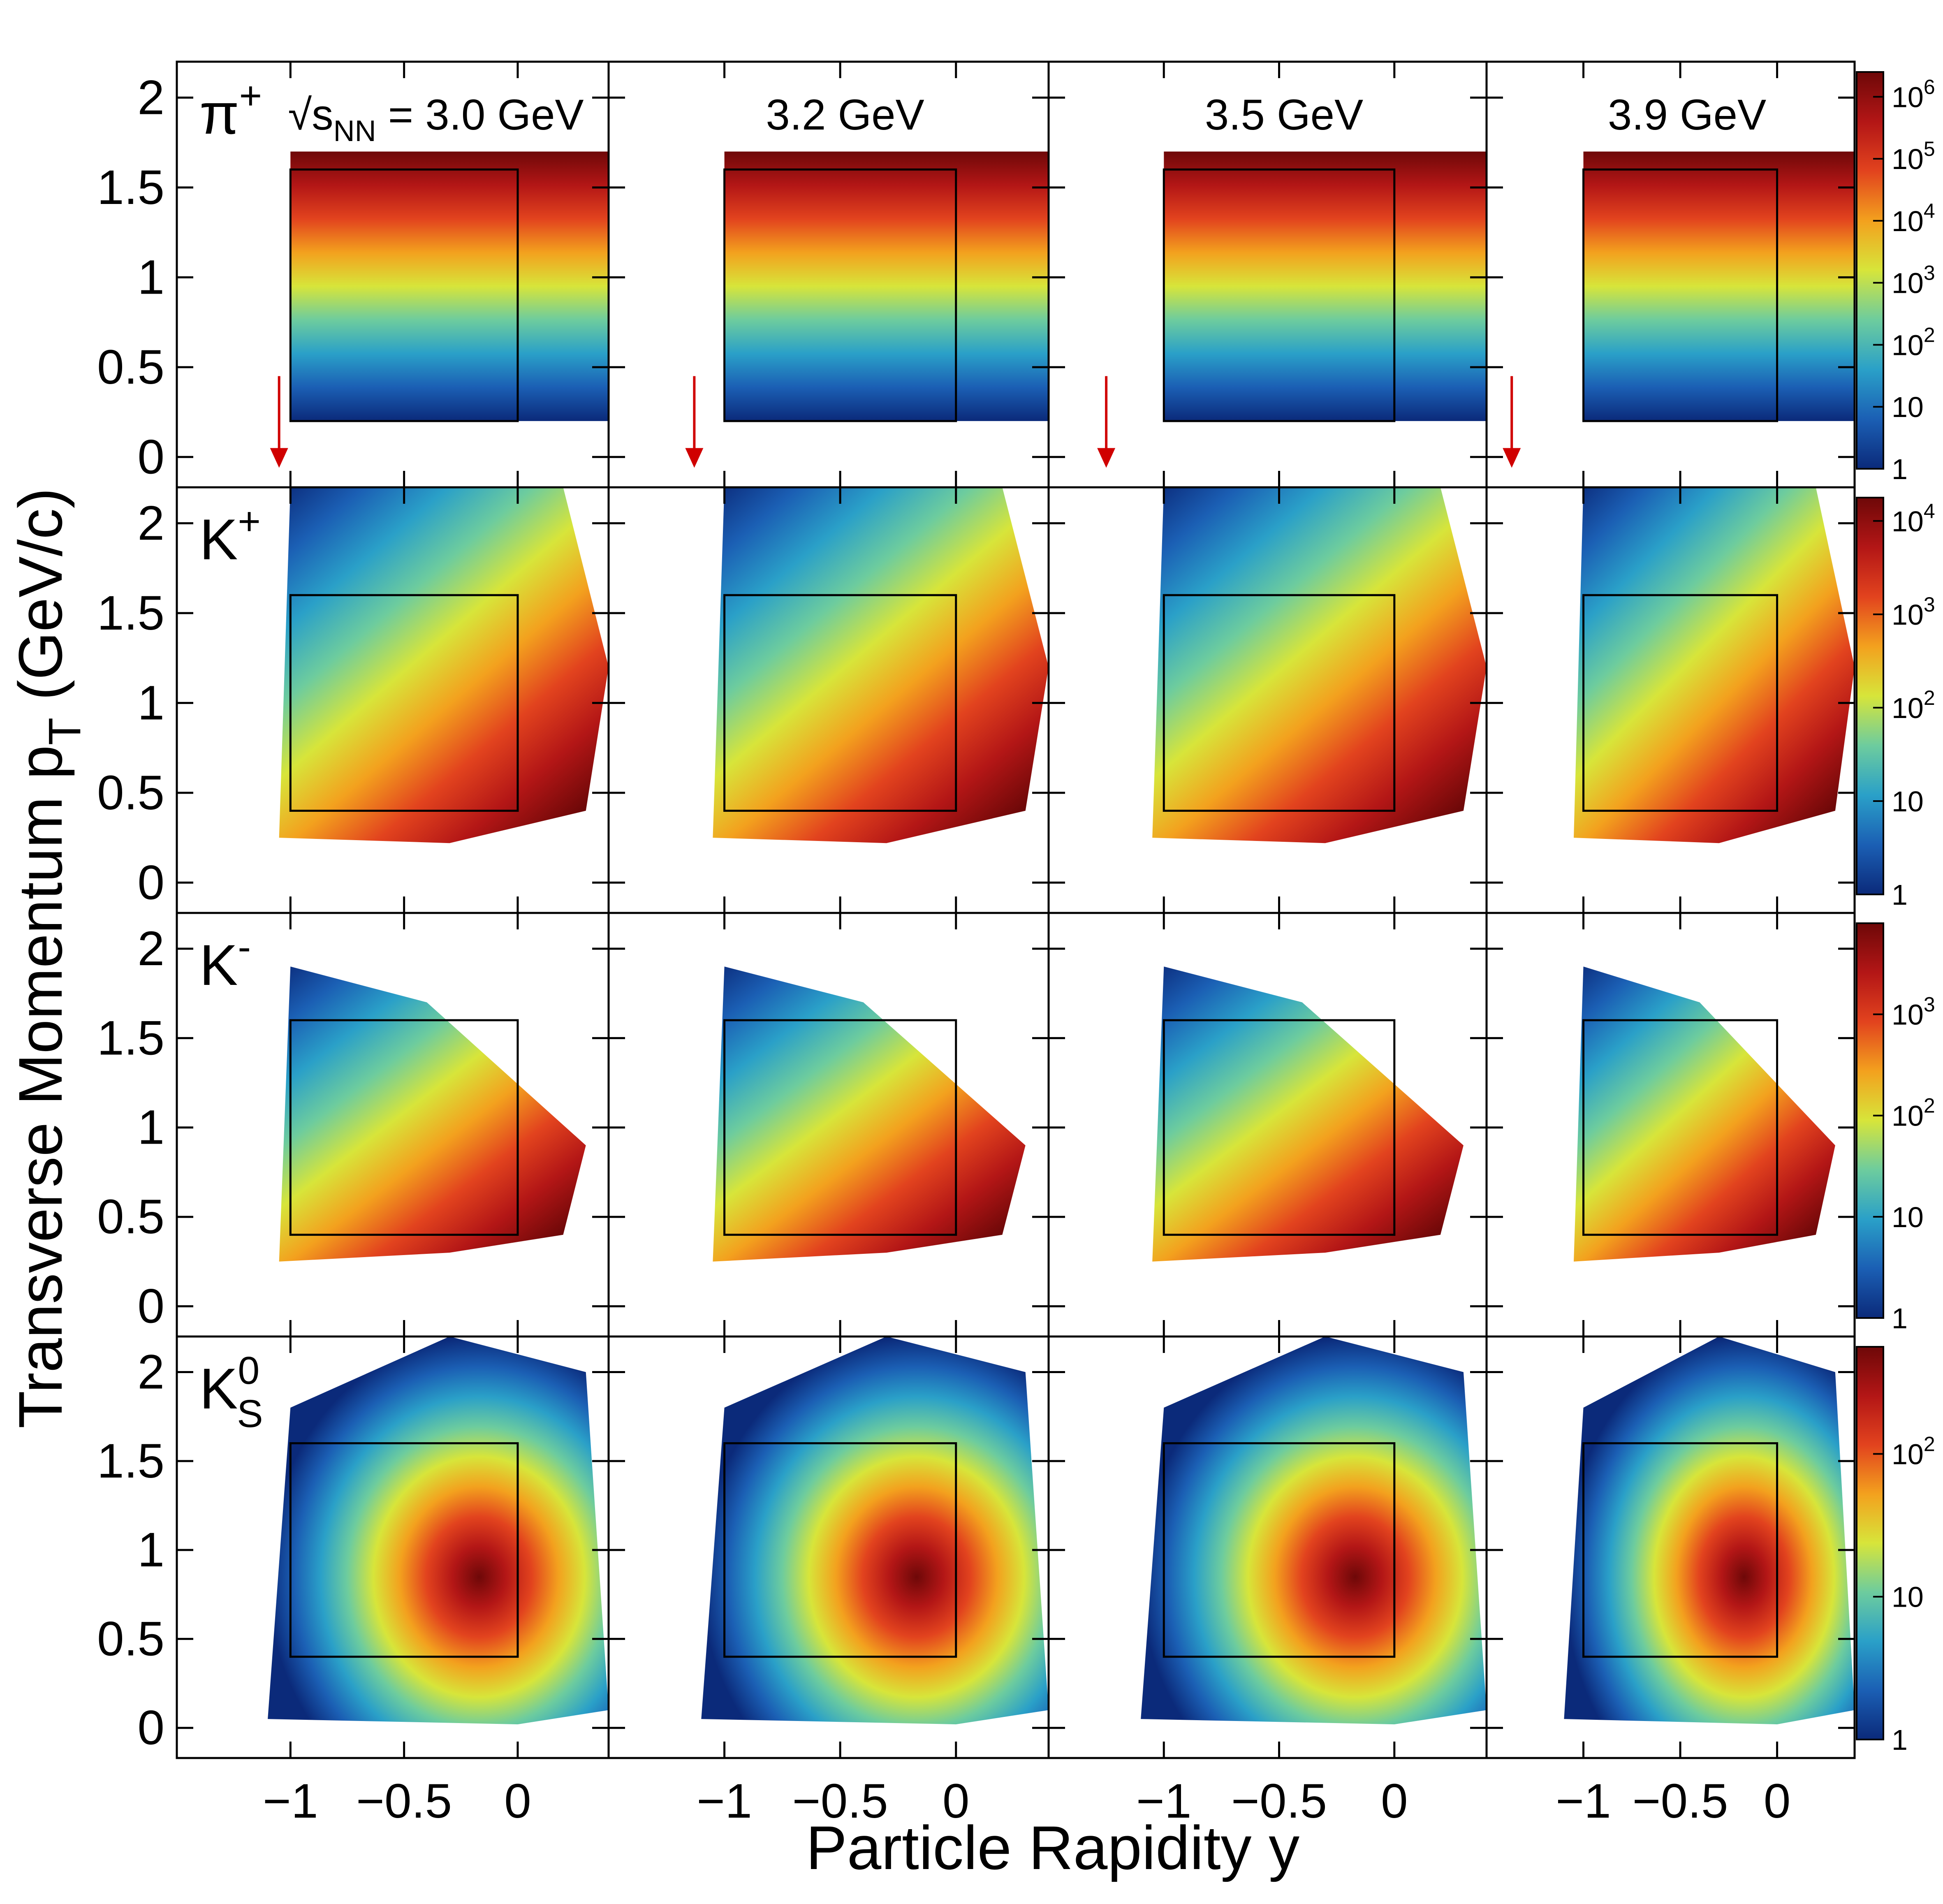 This screenshot has width=1943, height=1904. I want to click on y-axis-label-sub: T, so click(64, 731).